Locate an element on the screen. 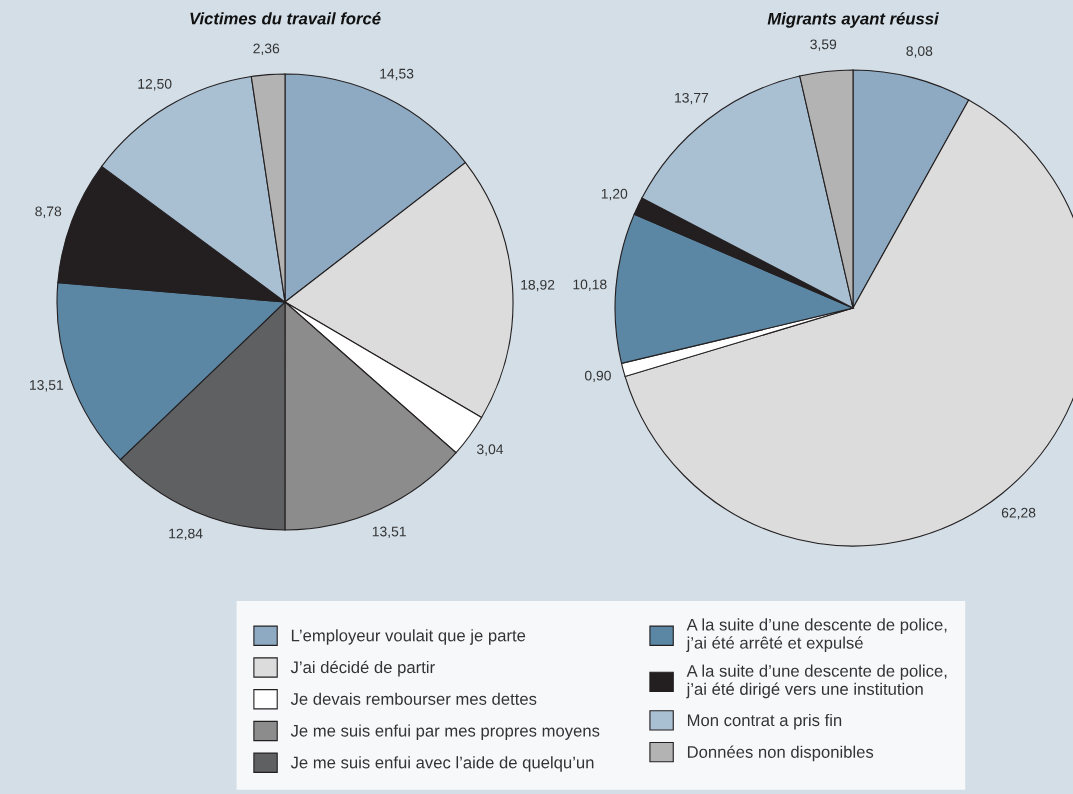 The height and width of the screenshot is (794, 1073). data-label: 10,18 is located at coordinates (590, 285).